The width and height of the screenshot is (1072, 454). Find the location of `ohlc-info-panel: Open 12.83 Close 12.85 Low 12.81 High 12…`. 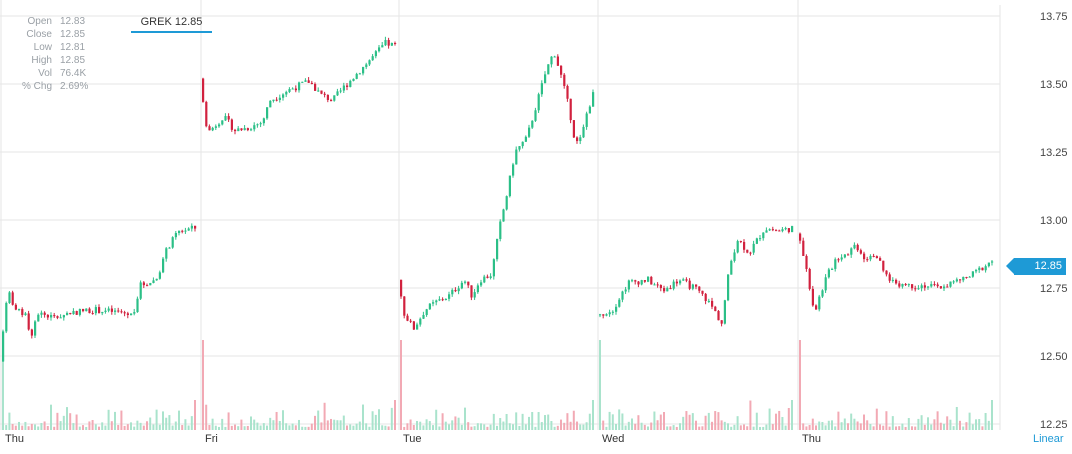

ohlc-info-panel: Open 12.83 Close 12.85 Low 12.81 High 12… is located at coordinates (49, 54).